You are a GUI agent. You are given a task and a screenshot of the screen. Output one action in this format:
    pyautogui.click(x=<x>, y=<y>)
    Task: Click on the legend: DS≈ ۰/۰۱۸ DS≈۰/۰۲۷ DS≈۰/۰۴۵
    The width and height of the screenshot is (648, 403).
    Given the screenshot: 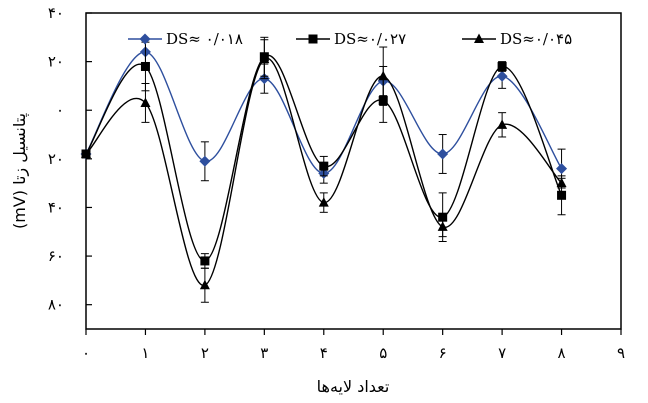 What is the action you would take?
    pyautogui.click(x=350, y=39)
    